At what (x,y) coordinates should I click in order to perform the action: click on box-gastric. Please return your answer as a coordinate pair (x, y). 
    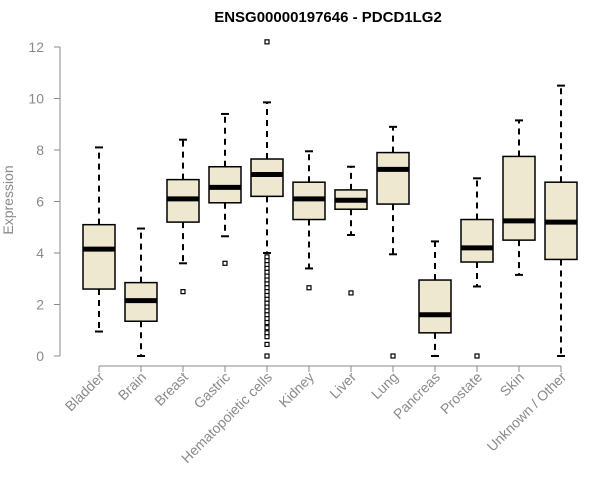
    Looking at the image, I should click on (225, 184).